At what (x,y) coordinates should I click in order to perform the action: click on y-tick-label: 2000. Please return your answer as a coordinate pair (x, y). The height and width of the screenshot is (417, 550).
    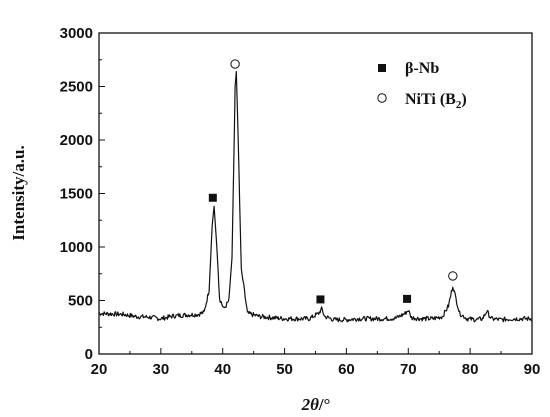
    Looking at the image, I should click on (76, 140).